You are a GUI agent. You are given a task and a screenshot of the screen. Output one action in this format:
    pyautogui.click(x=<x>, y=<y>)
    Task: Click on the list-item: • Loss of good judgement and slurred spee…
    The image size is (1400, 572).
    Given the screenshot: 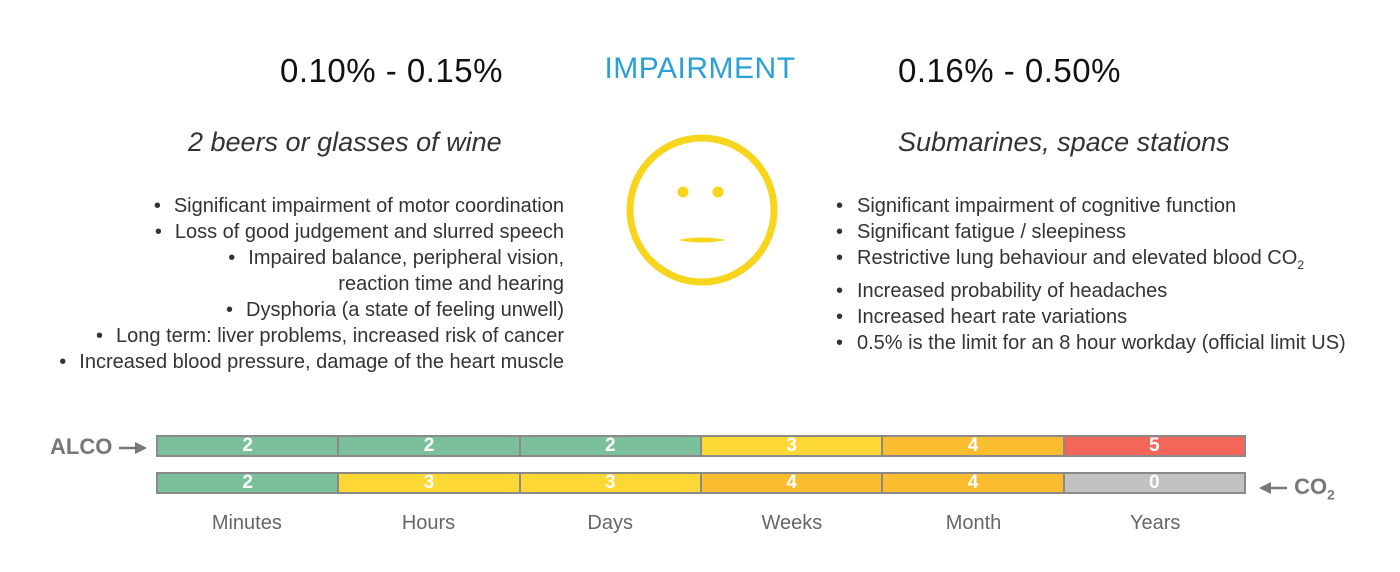 What is the action you would take?
    pyautogui.click(x=311, y=232)
    